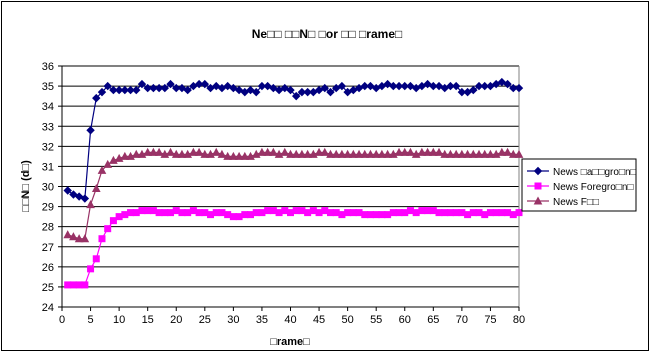  What do you see at coordinates (48, 308) in the screenshot?
I see `y-tick-label: 24` at bounding box center [48, 308].